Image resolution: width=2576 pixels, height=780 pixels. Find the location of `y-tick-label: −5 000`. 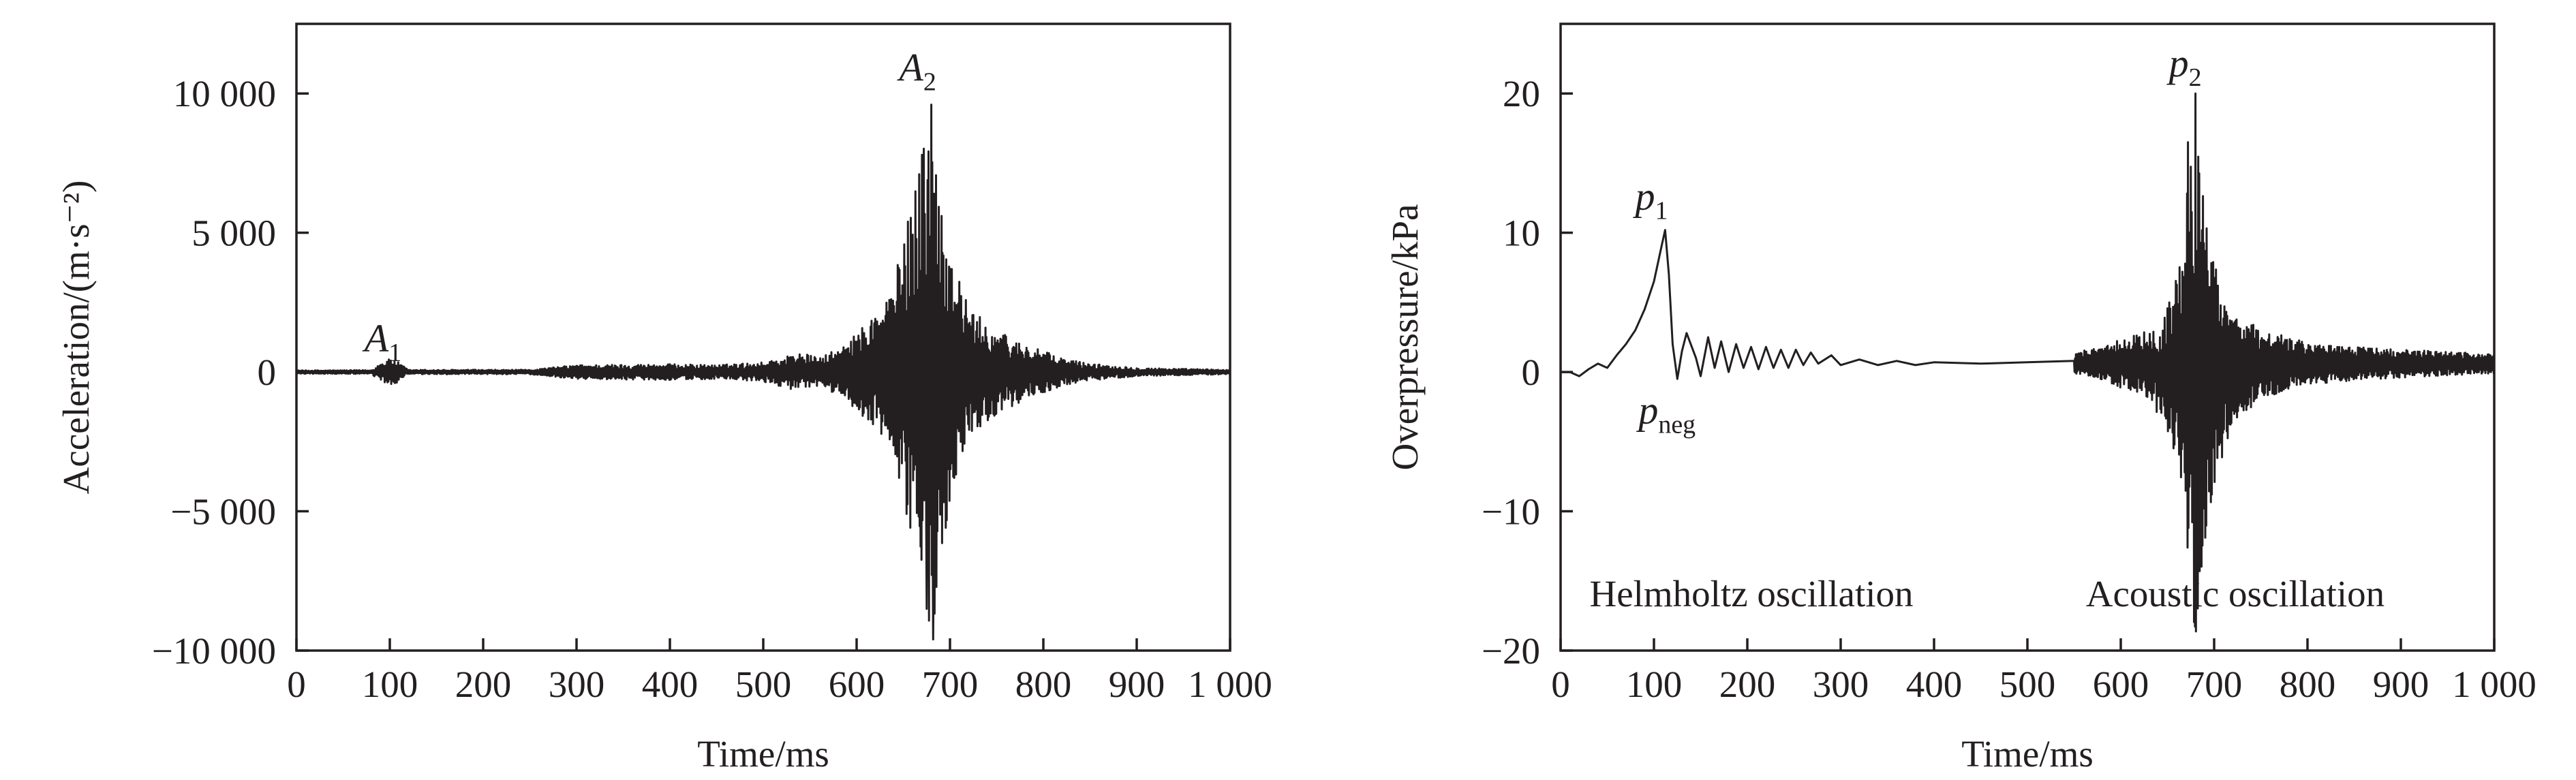

y-tick-label: −5 000 is located at coordinates (223, 512).